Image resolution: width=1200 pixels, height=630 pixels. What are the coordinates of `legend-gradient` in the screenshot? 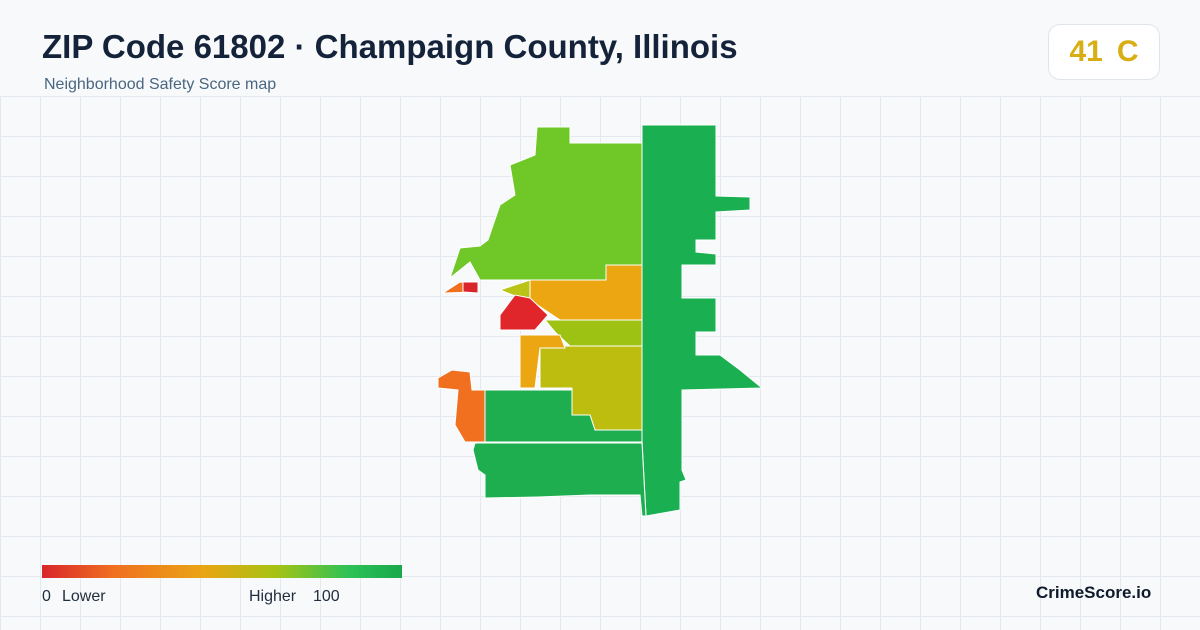 It's located at (222, 571).